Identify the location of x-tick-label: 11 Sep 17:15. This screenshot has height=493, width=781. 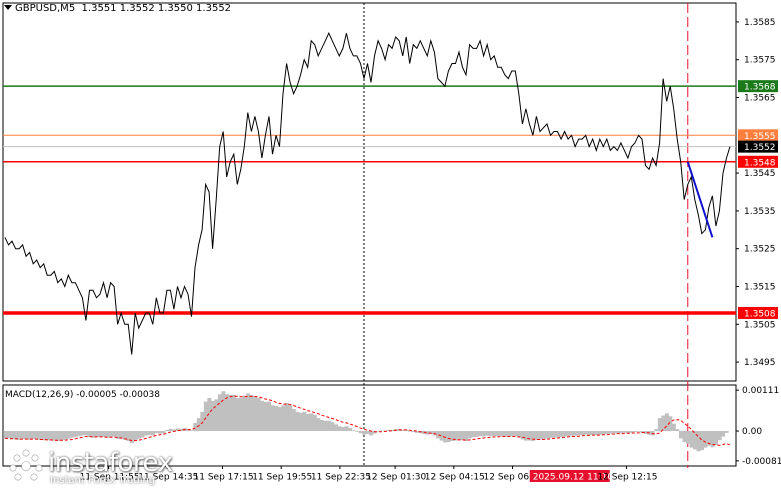
(224, 478).